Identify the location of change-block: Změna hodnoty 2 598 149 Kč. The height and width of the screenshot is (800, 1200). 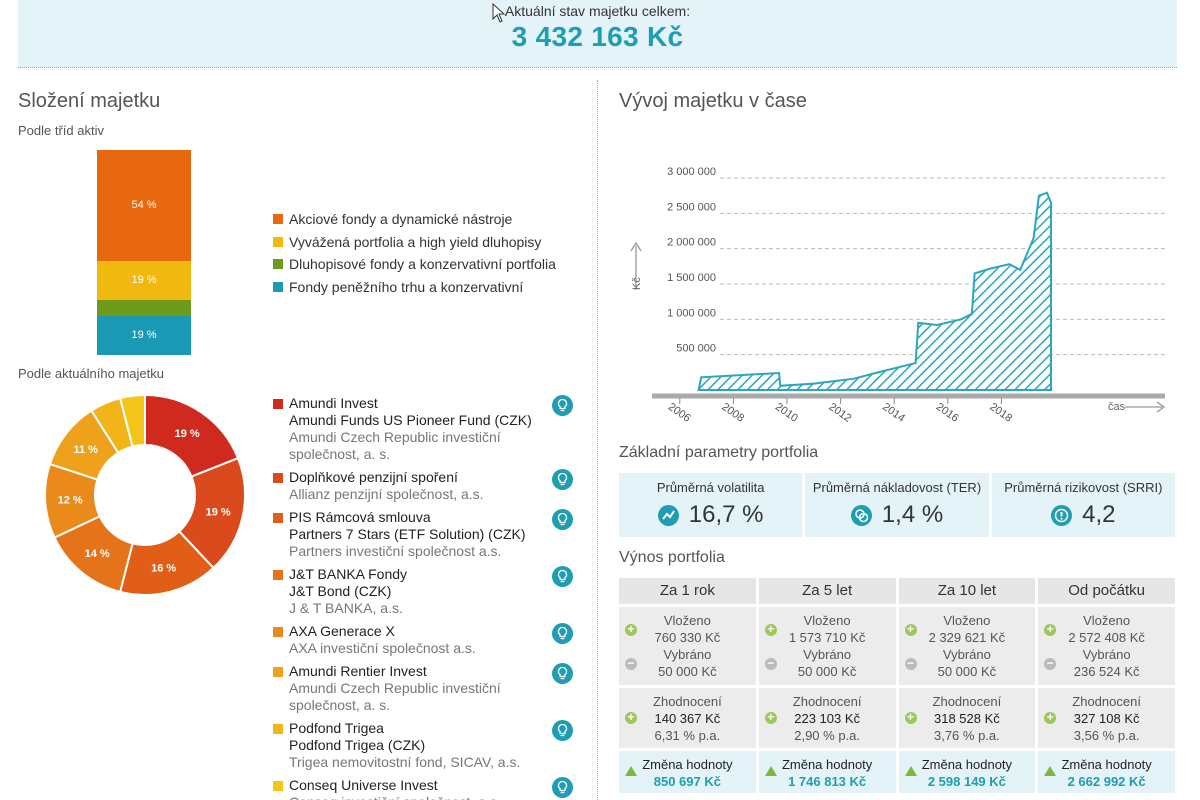
(967, 772).